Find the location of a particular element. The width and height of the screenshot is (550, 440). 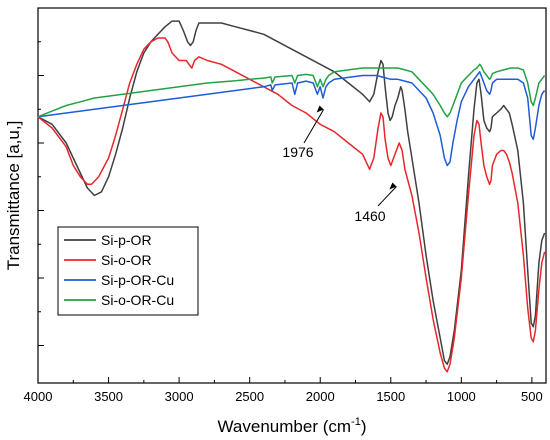

x-tick-label-3000: 3000 is located at coordinates (179, 396).